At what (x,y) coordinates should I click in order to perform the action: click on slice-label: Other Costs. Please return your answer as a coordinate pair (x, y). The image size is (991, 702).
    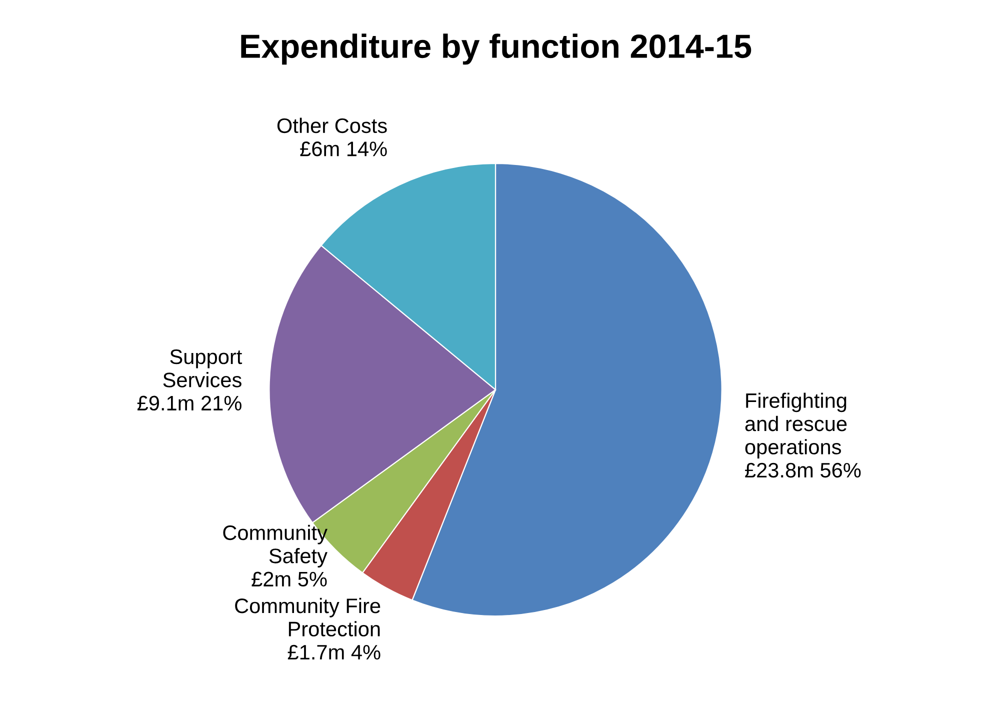
    Looking at the image, I should click on (332, 126).